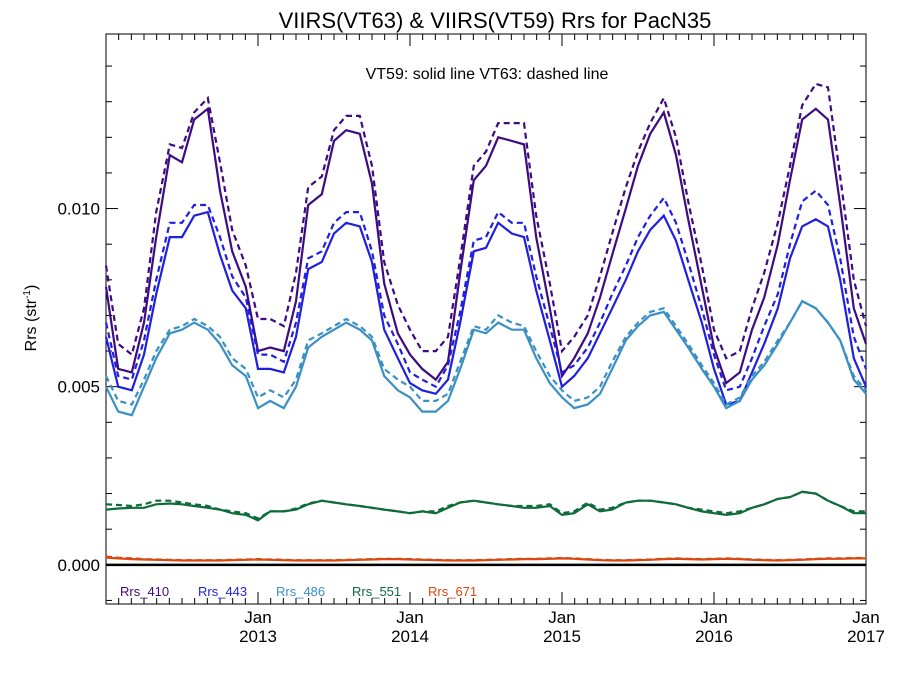 This screenshot has height=675, width=900. I want to click on x-tick-label-year: 2014, so click(410, 636).